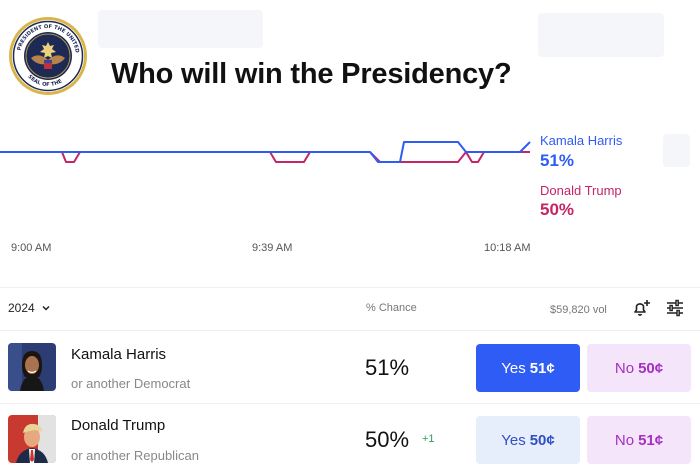 This screenshot has height=476, width=700. What do you see at coordinates (387, 367) in the screenshot?
I see `outcome-chance: 51%` at bounding box center [387, 367].